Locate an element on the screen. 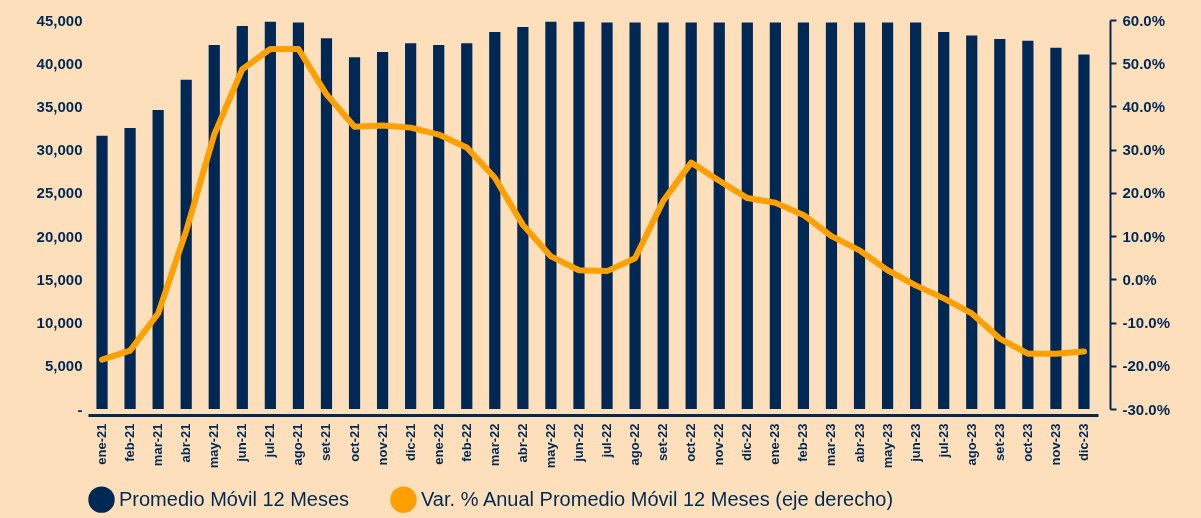 This screenshot has width=1201, height=518. y2-tick-label: 10.0% is located at coordinates (1144, 236).